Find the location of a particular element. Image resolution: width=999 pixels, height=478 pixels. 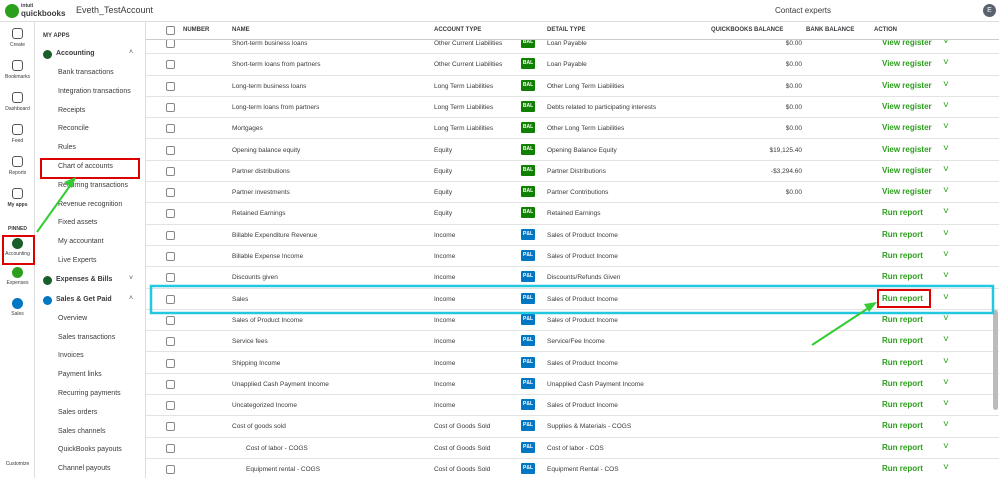

column-header: NAME is located at coordinates (241, 30).